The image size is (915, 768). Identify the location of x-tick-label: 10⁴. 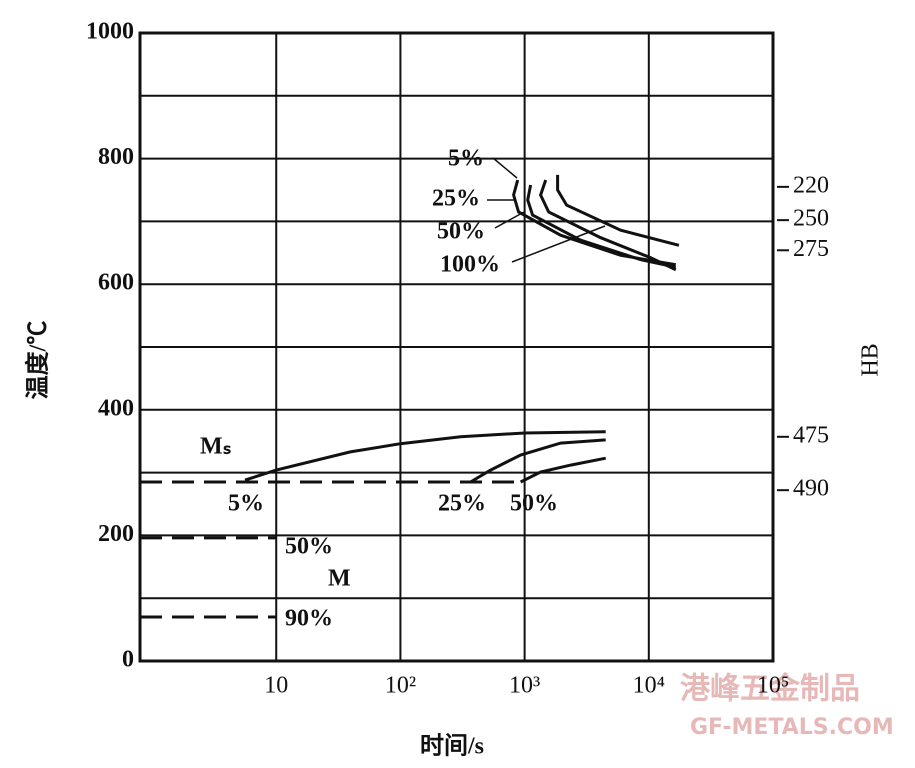
(649, 686).